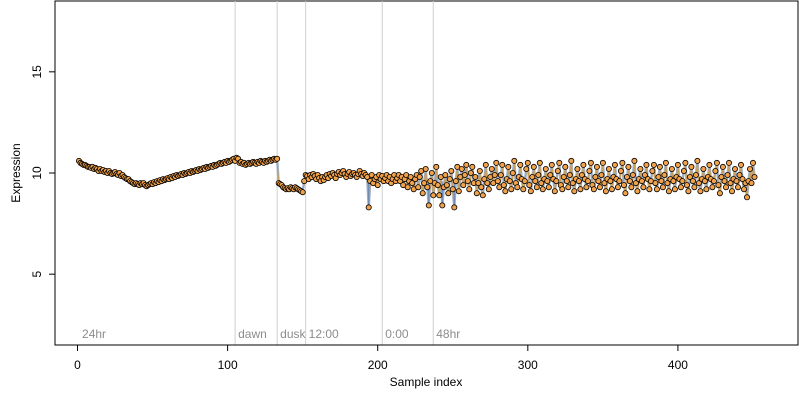  I want to click on marker-label-3: 0:00, so click(397, 334).